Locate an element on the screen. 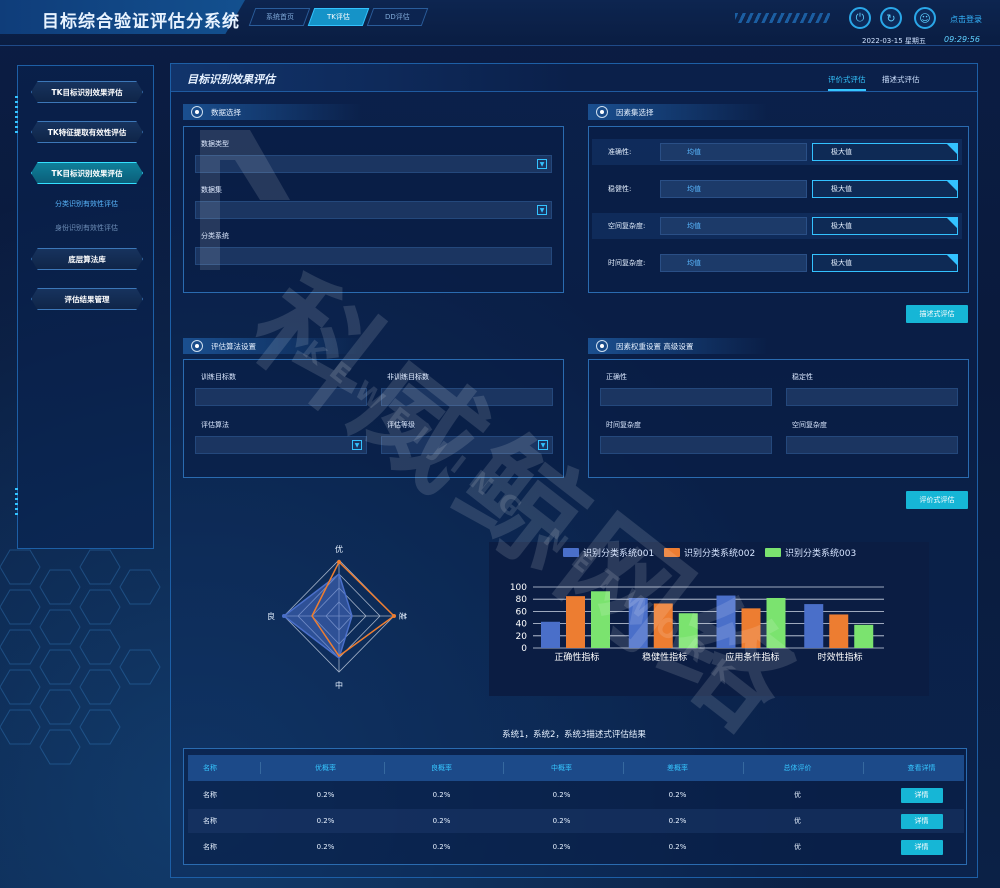 This screenshot has width=1000, height=888. weight-input-time is located at coordinates (686, 445).